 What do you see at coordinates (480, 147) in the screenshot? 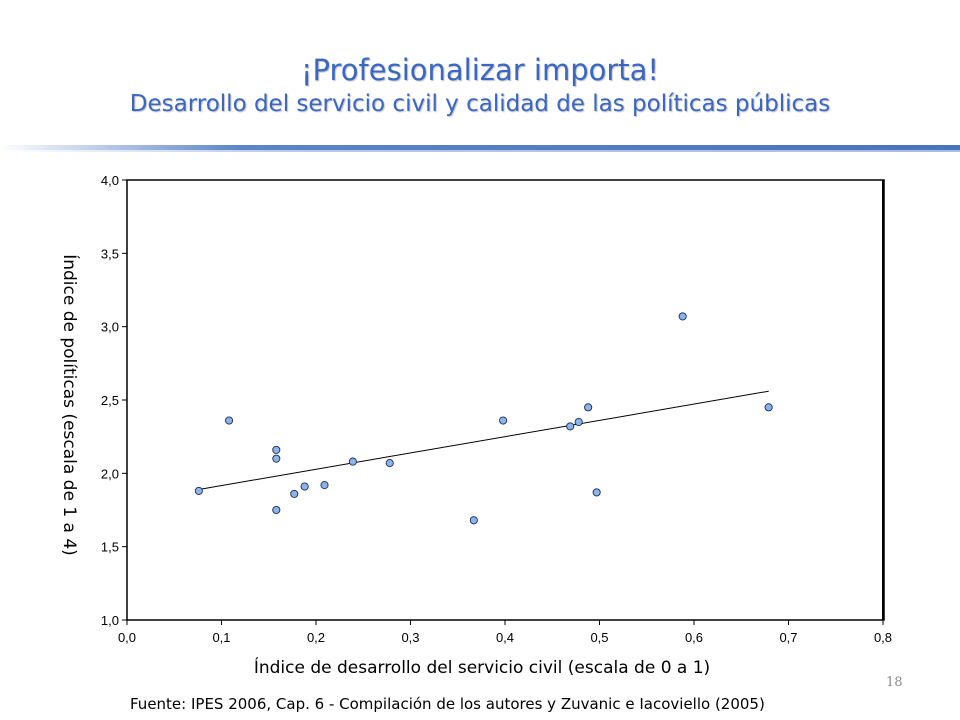
I see `title-divider` at bounding box center [480, 147].